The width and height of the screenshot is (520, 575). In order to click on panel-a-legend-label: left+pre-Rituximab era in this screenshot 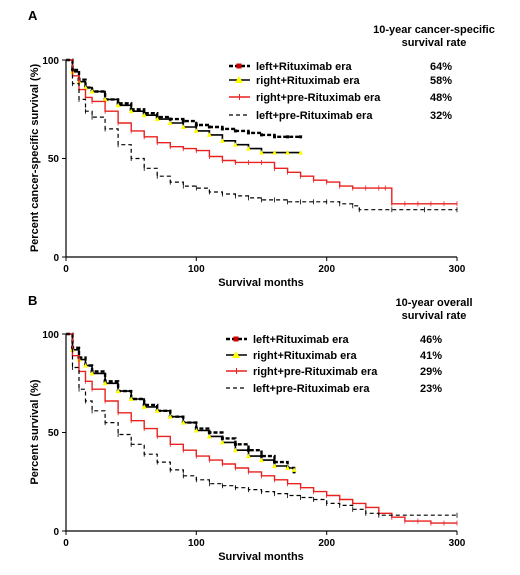, I will do `click(314, 116)`.